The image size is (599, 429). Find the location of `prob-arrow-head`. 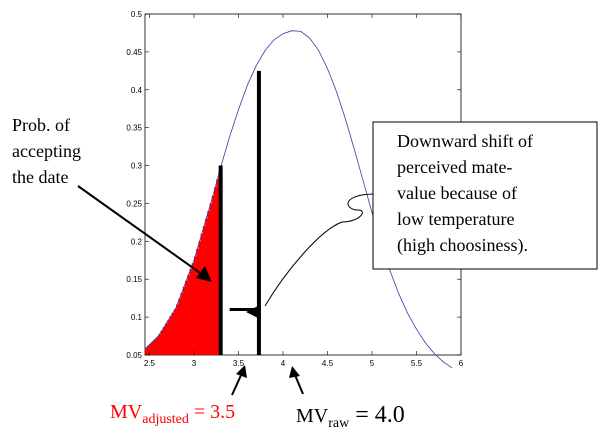

prob-arrow-head is located at coordinates (204, 274).